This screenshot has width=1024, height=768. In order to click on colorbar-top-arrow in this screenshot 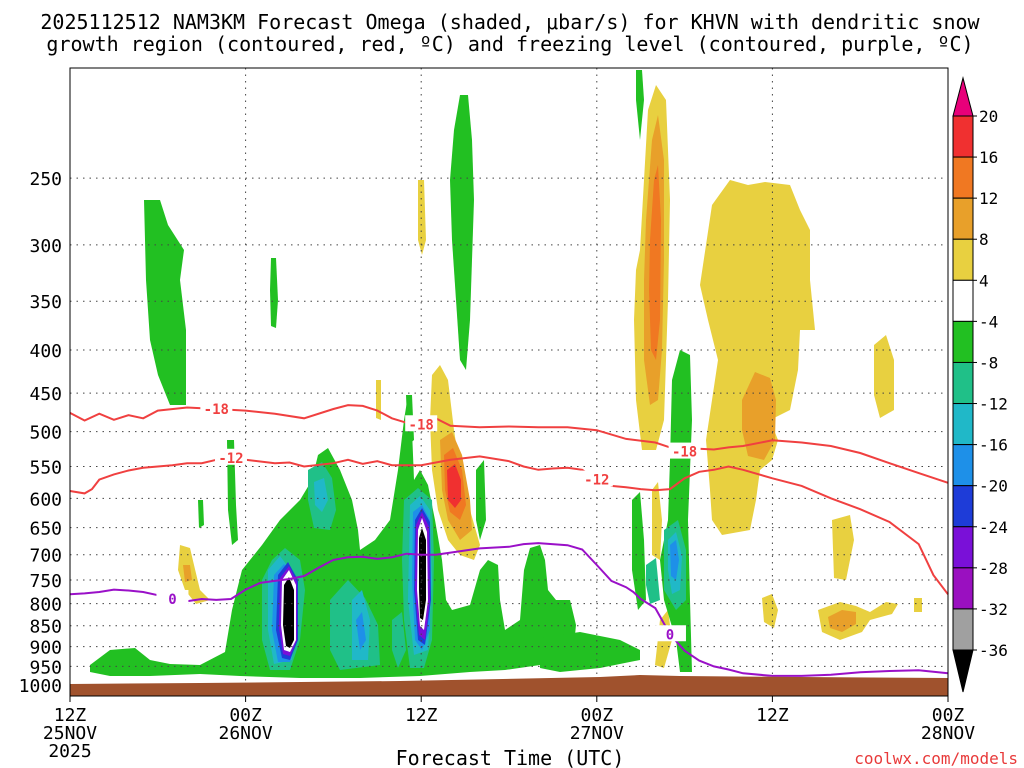, I will do `click(963, 96)`.